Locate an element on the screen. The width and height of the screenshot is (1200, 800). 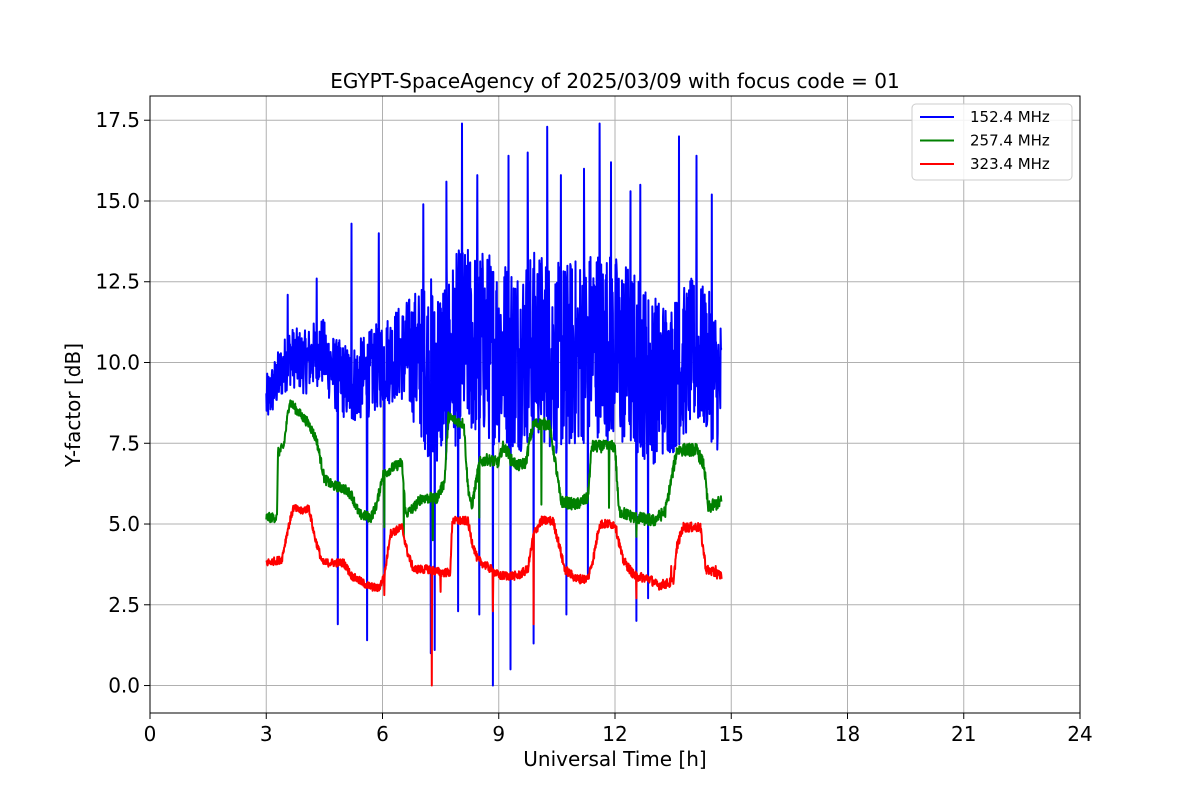
legend: 152.4 MHz 257.4 MHz 323.4 MHz is located at coordinates (992, 142).